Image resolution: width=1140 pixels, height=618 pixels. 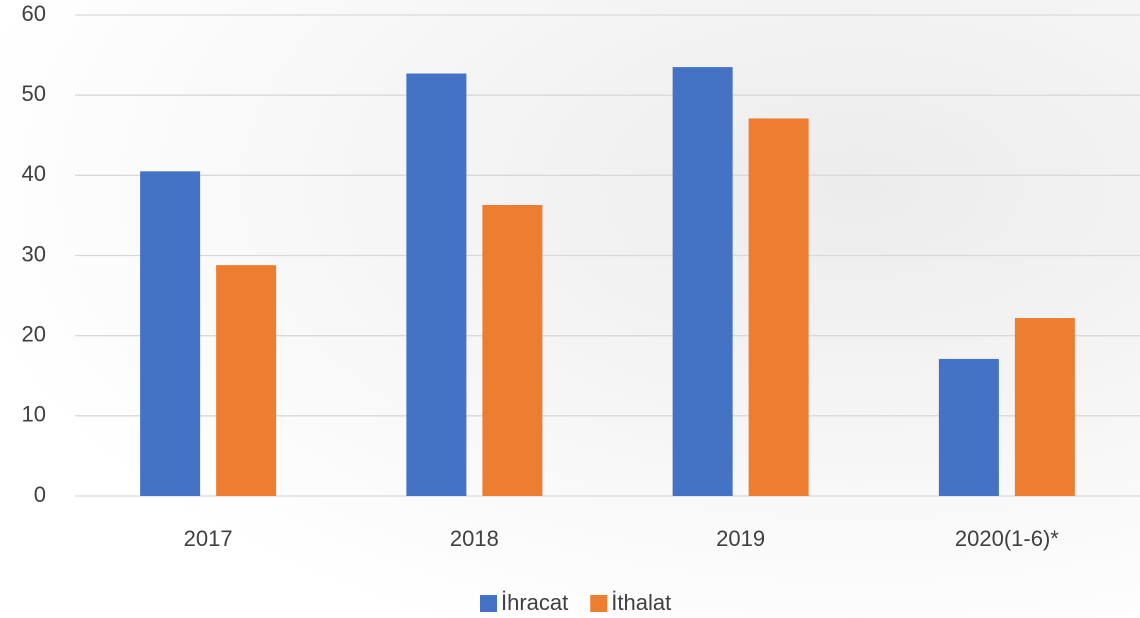 I want to click on y-tick-label: 20, so click(x=34, y=333).